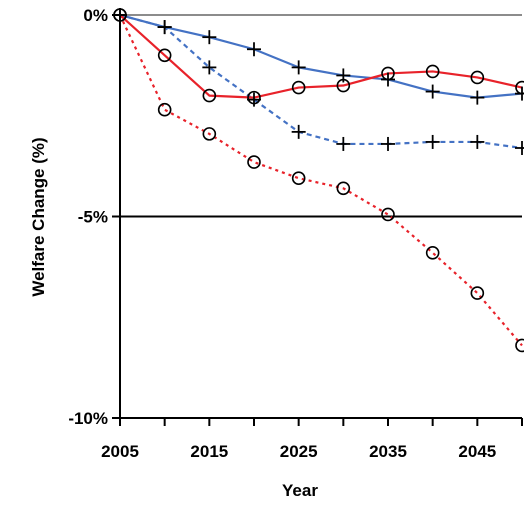  I want to click on y-tick-label-2: -10%, so click(88, 418).